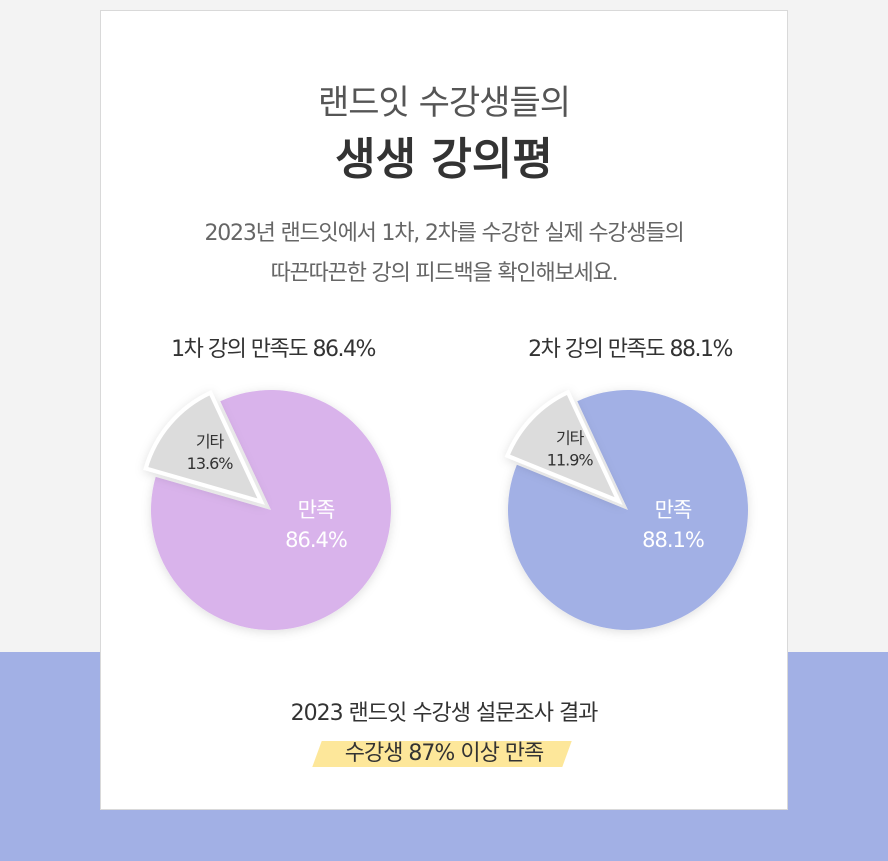 This screenshot has height=861, width=888. I want to click on pie-value-other: 13.6%, so click(210, 463).